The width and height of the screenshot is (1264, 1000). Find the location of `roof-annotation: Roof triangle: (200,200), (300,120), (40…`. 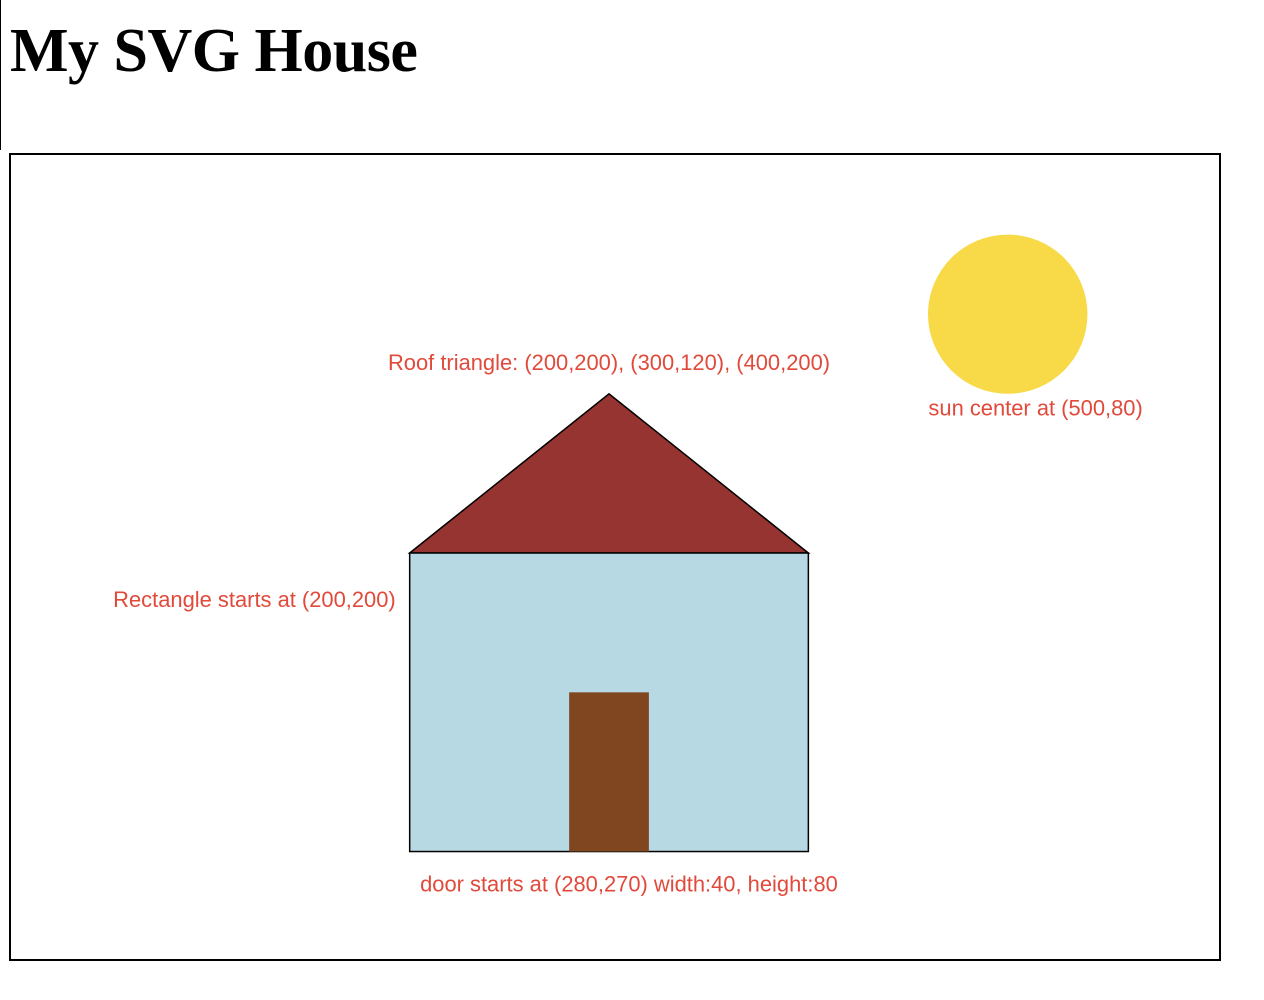

roof-annotation: Roof triangle: (200,200), (300,120), (40… is located at coordinates (609, 362).